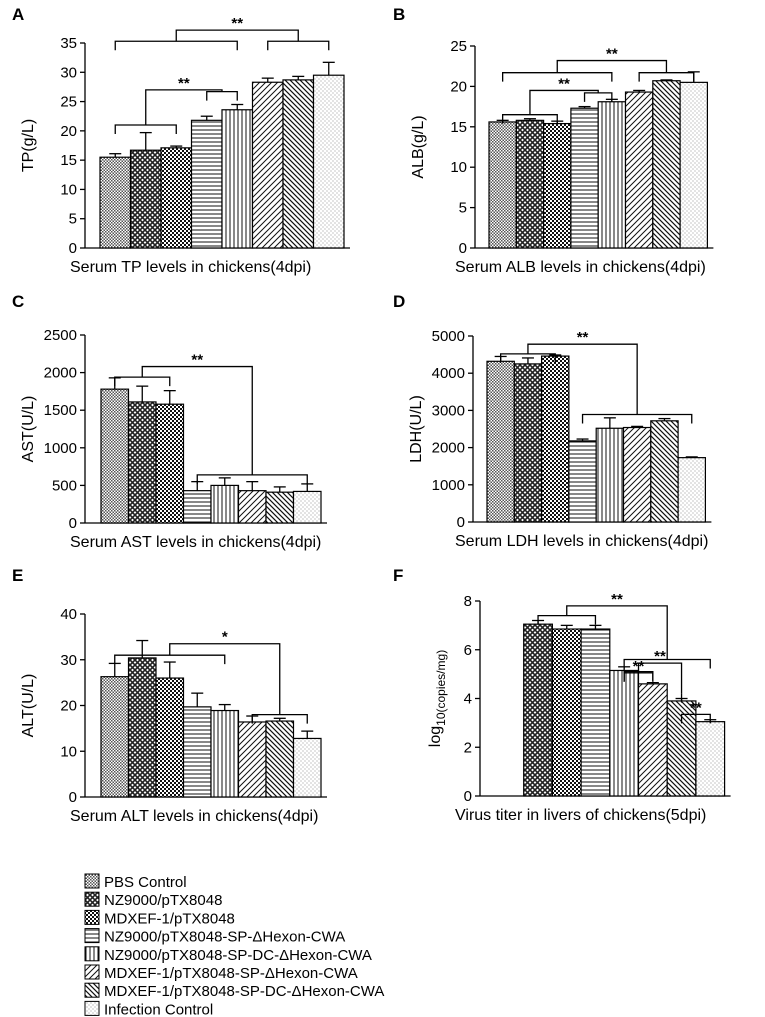  I want to click on legend-item: NZ9000/pTX8048-SP-DC-ΔHexon-CWA, so click(228, 955).